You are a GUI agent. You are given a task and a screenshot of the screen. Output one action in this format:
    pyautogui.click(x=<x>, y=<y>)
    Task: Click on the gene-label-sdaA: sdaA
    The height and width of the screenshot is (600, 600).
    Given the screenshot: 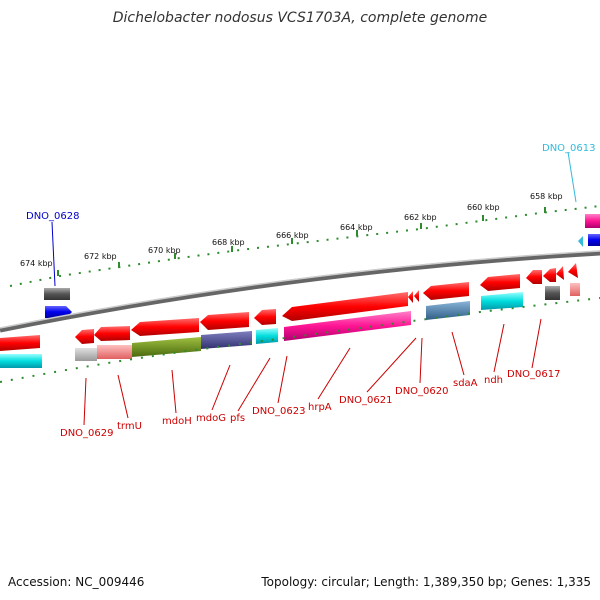 What is the action you would take?
    pyautogui.click(x=465, y=383)
    